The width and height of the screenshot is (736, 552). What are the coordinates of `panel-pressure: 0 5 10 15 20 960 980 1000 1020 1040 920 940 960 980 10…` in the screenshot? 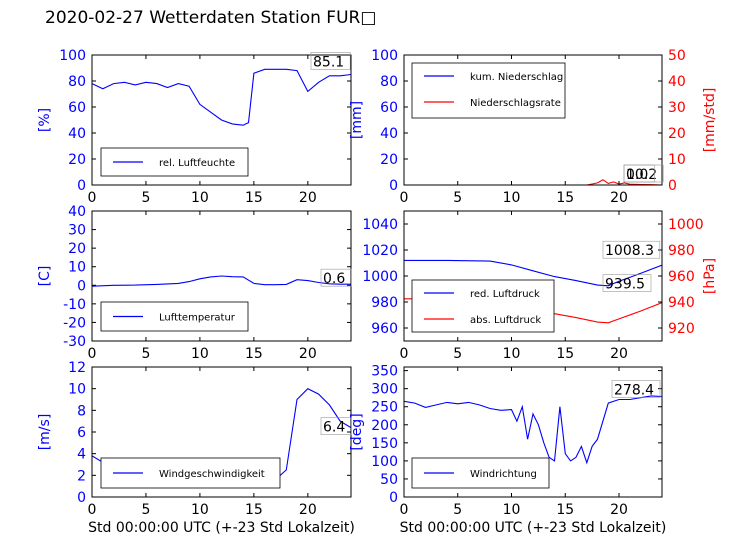 It's located at (540, 286).